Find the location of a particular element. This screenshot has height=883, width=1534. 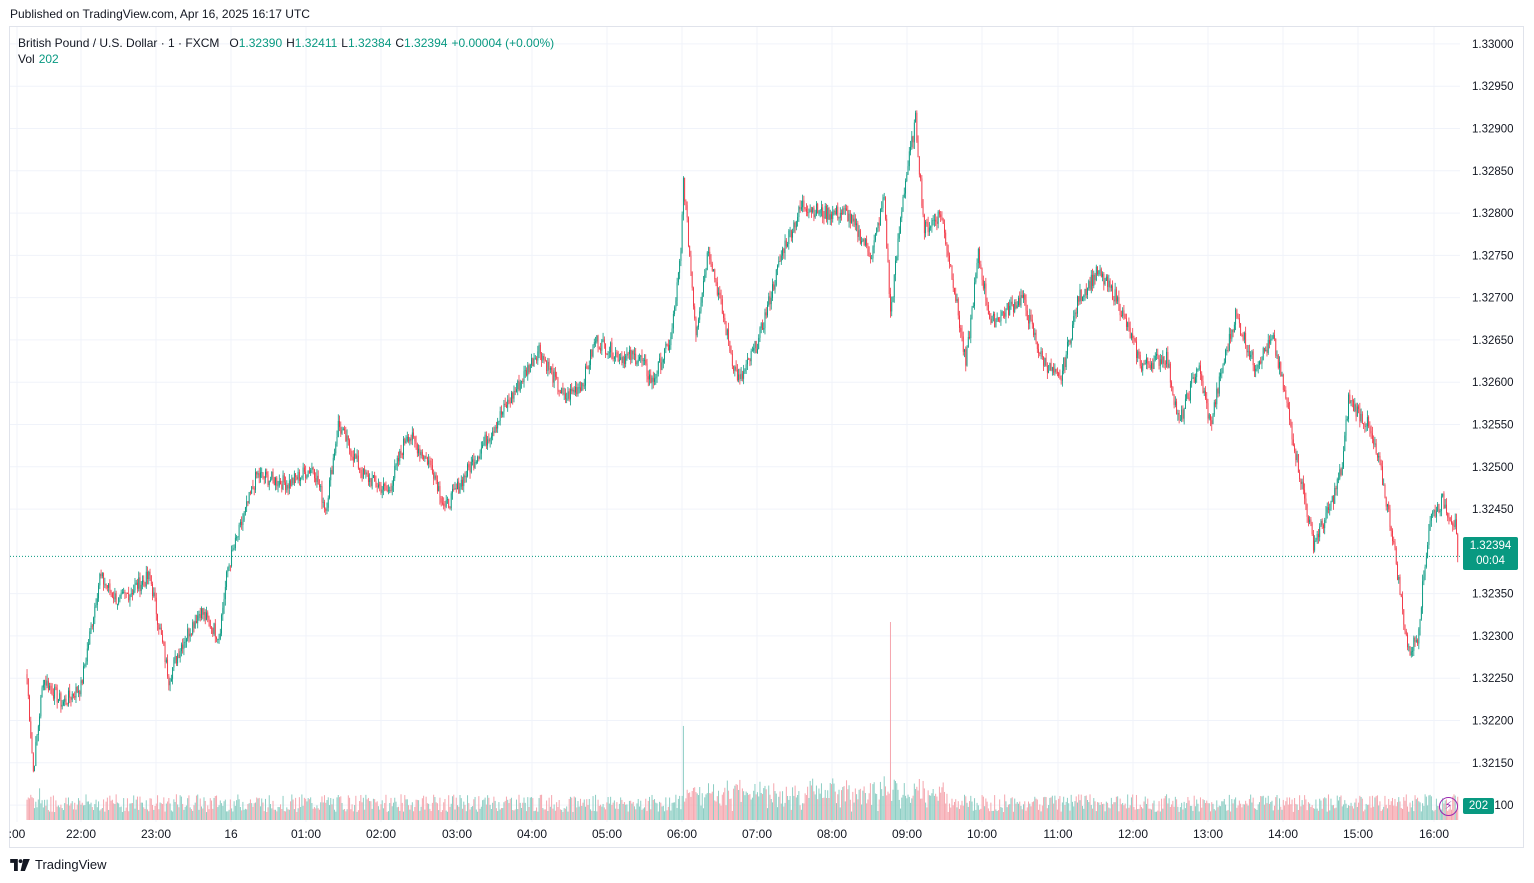

x-tick-label: 13:00 is located at coordinates (1208, 834).